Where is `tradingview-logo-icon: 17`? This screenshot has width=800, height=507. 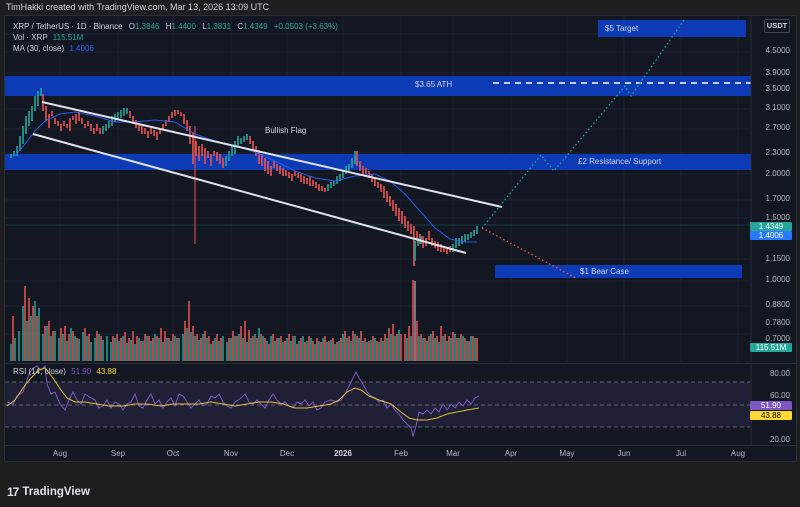 tradingview-logo-icon: 17 is located at coordinates (13, 492).